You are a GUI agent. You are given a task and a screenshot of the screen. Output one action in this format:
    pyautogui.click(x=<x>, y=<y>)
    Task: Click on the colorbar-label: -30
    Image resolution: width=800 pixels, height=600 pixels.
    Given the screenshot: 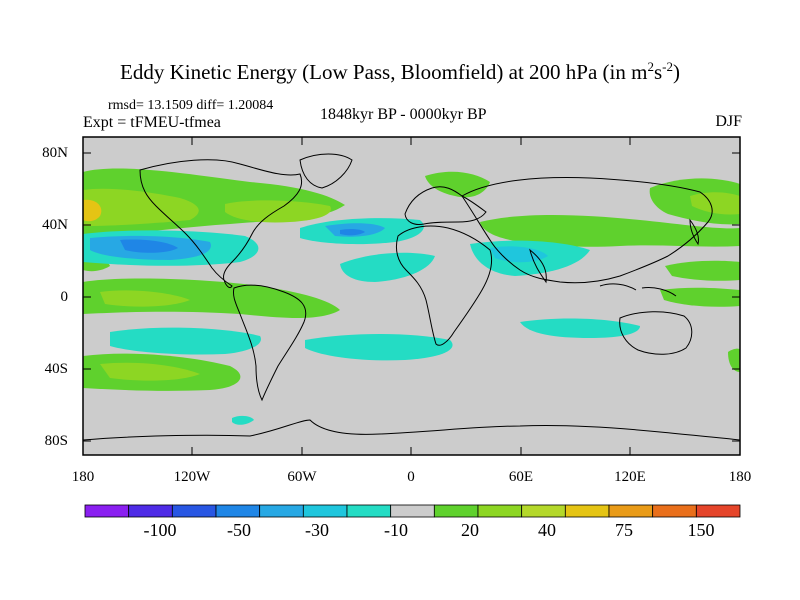 What is the action you would take?
    pyautogui.click(x=317, y=530)
    